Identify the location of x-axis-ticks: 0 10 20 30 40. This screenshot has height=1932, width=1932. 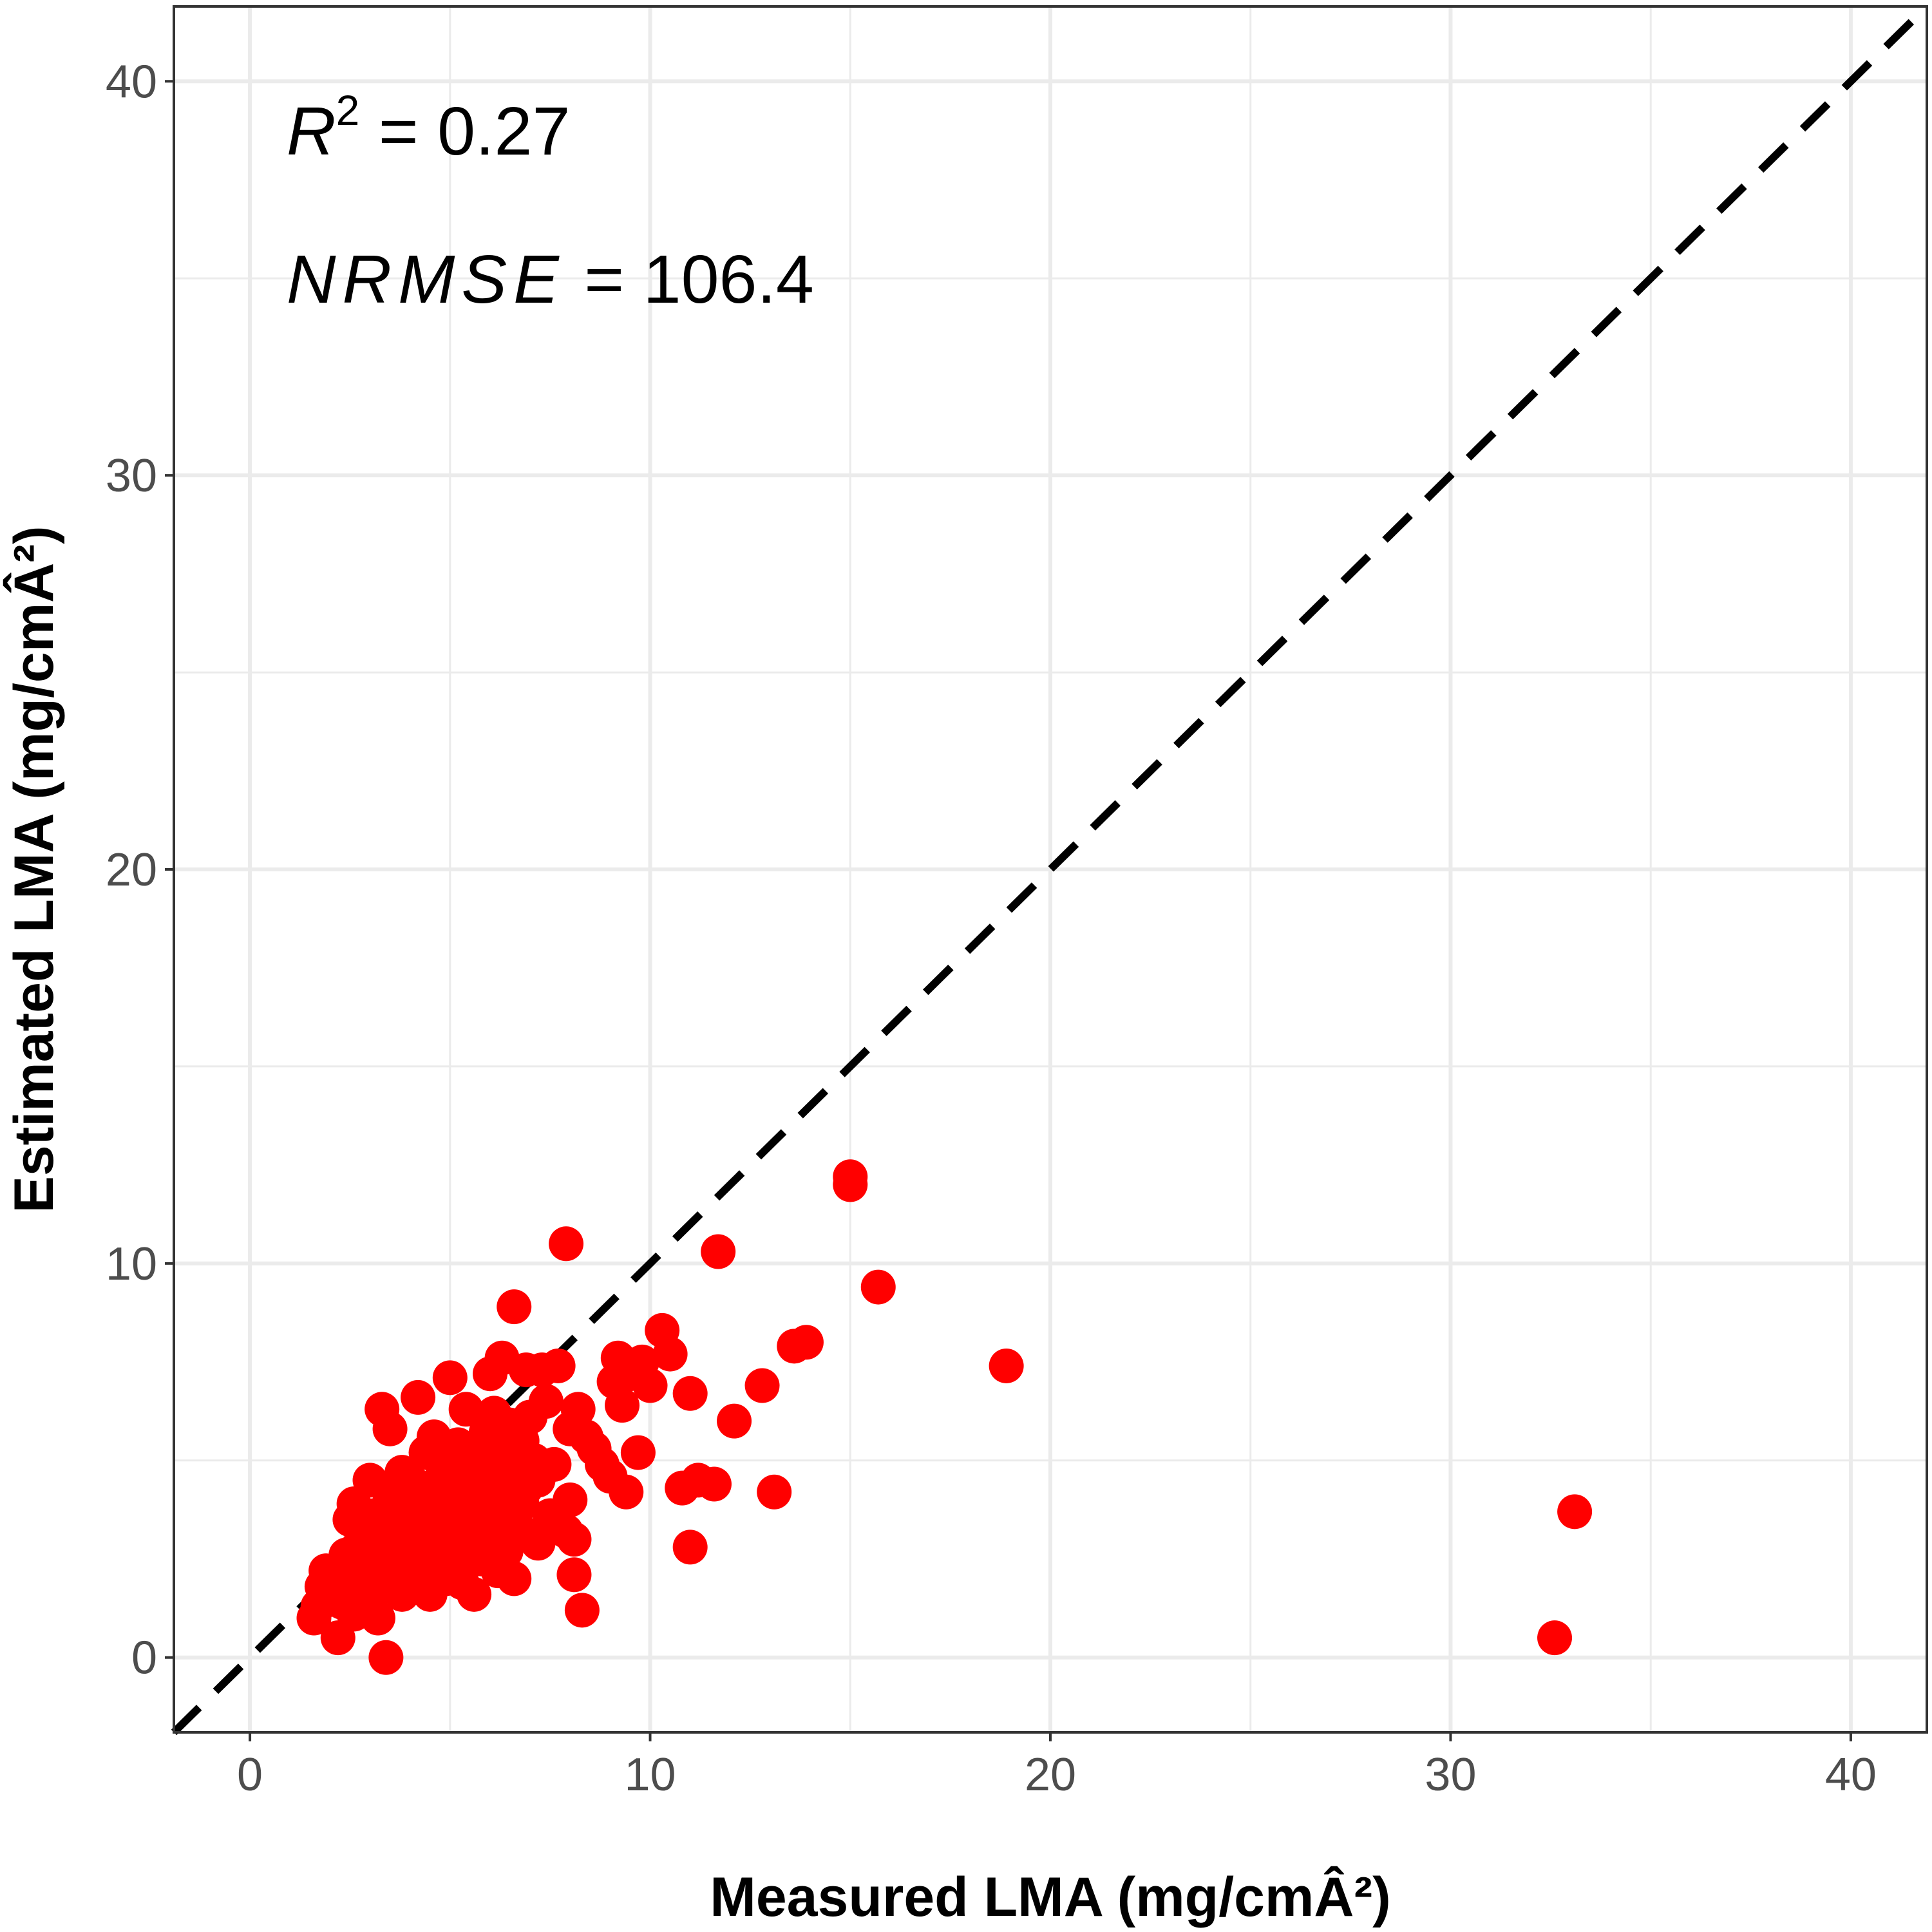
(1057, 1766).